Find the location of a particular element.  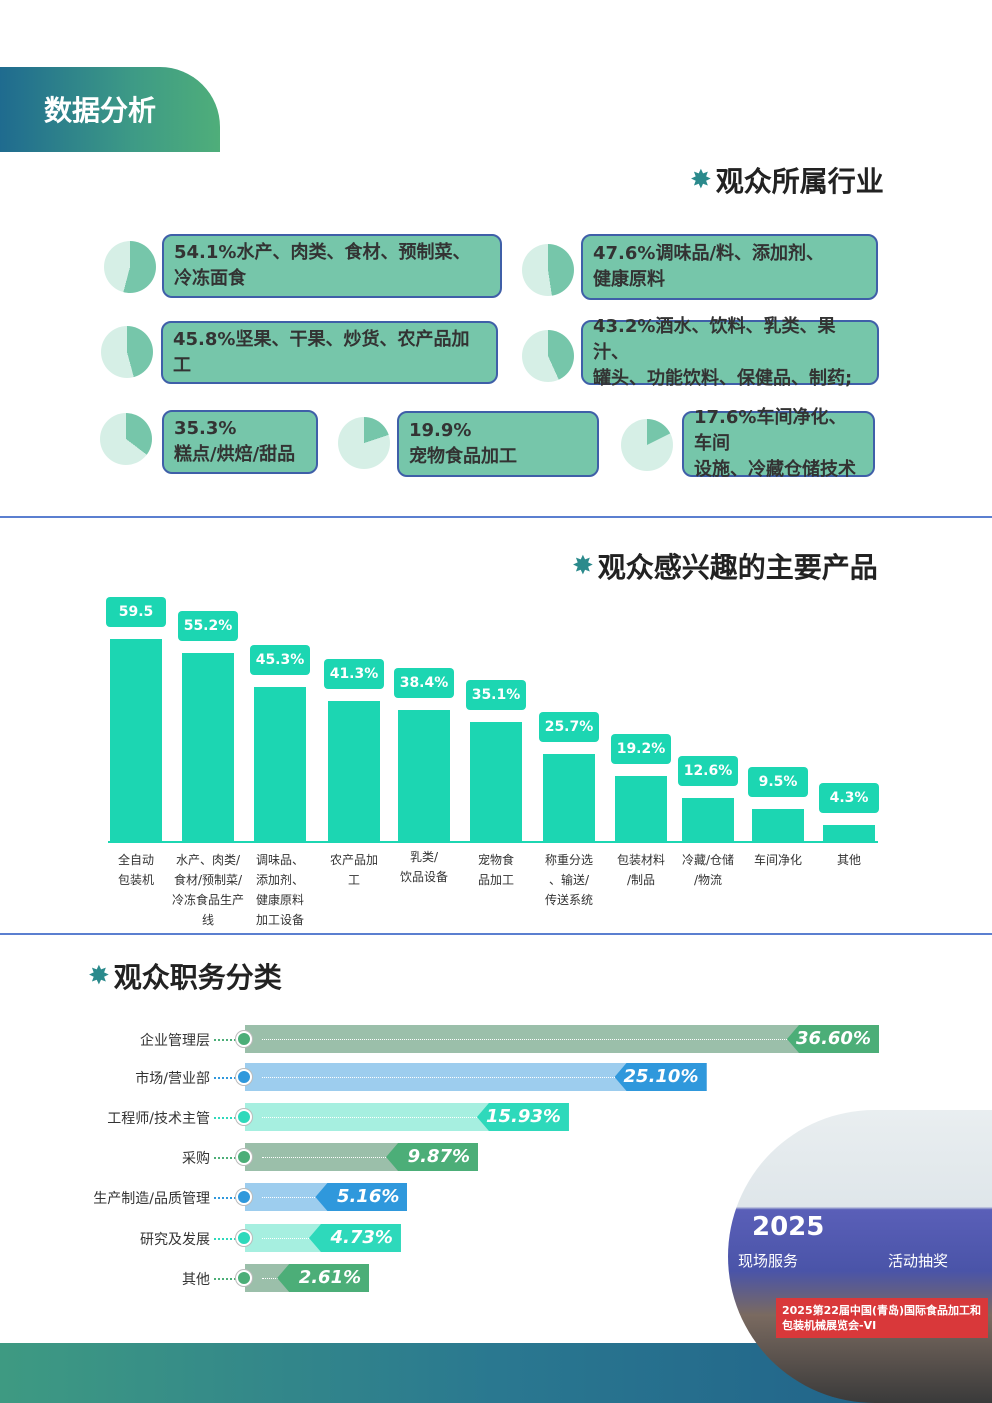

x-tick-label: 调味品、 添加剂、 健康原料 加工设备 is located at coordinates (280, 890).